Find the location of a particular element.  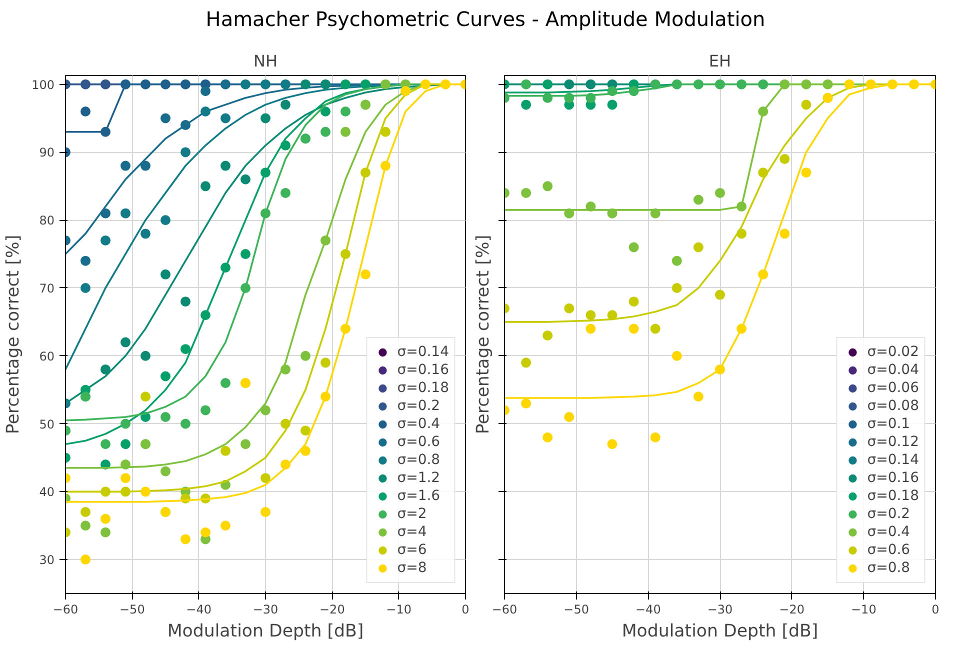

y-tick-label: 70 is located at coordinates (47, 288).